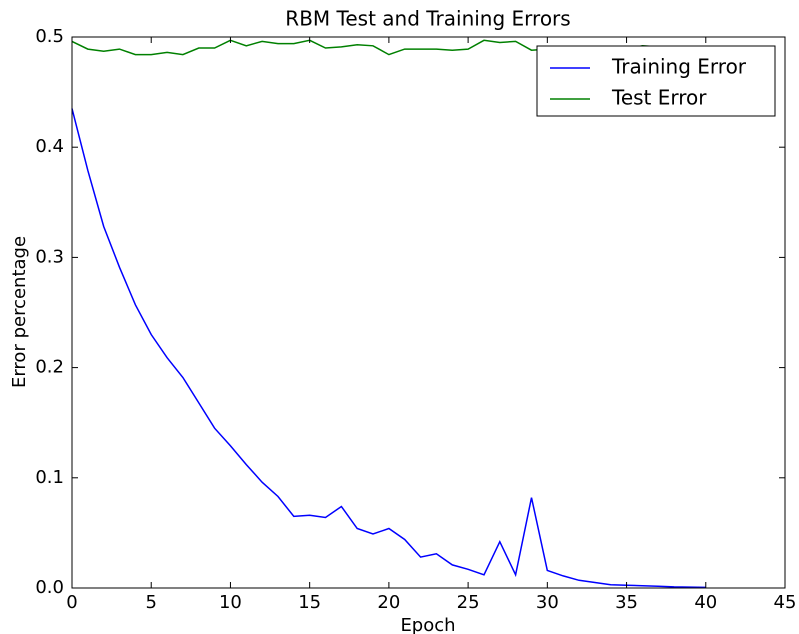 This screenshot has height=634, width=799. I want to click on y-tick-label: 0.0, so click(49, 587).